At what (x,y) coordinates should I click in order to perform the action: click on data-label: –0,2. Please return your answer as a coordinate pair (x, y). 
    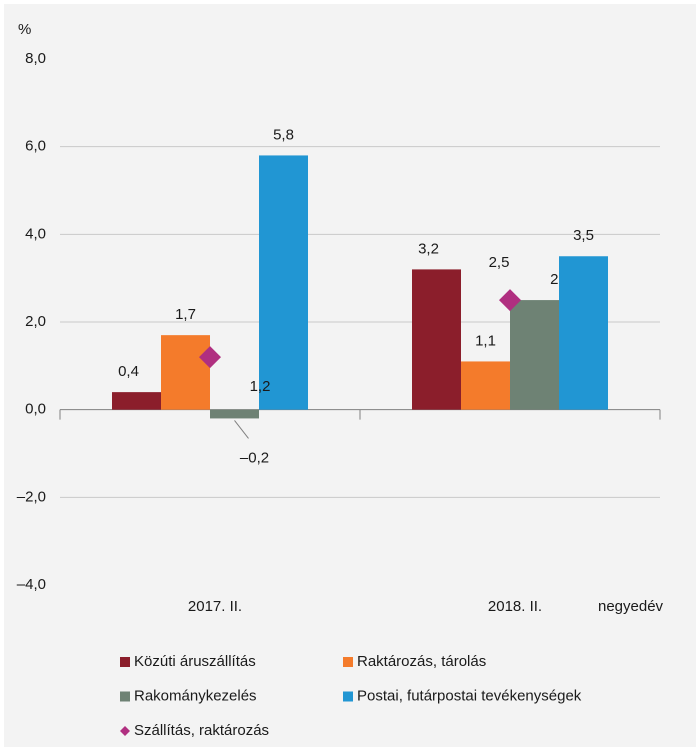
    Looking at the image, I should click on (254, 457).